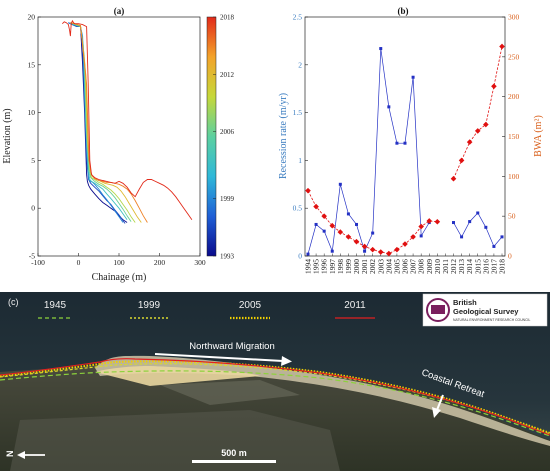 The width and height of the screenshot is (550, 471). What do you see at coordinates (413, 266) in the screenshot?
I see `panel-b-xtick-label: 2007` at bounding box center [413, 266].